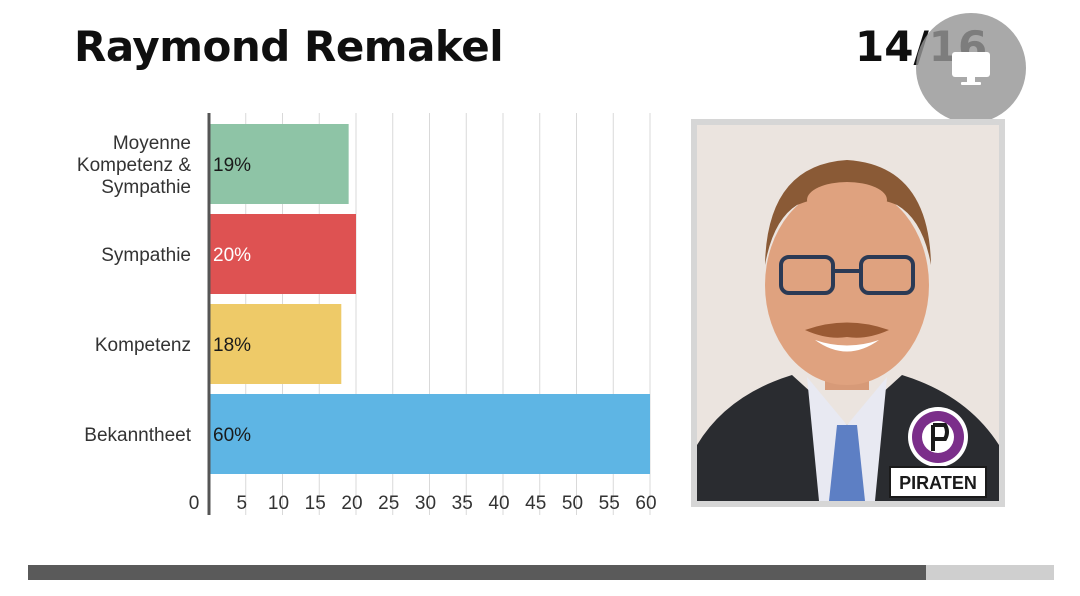  I want to click on x-tick-label: 0, so click(194, 503).